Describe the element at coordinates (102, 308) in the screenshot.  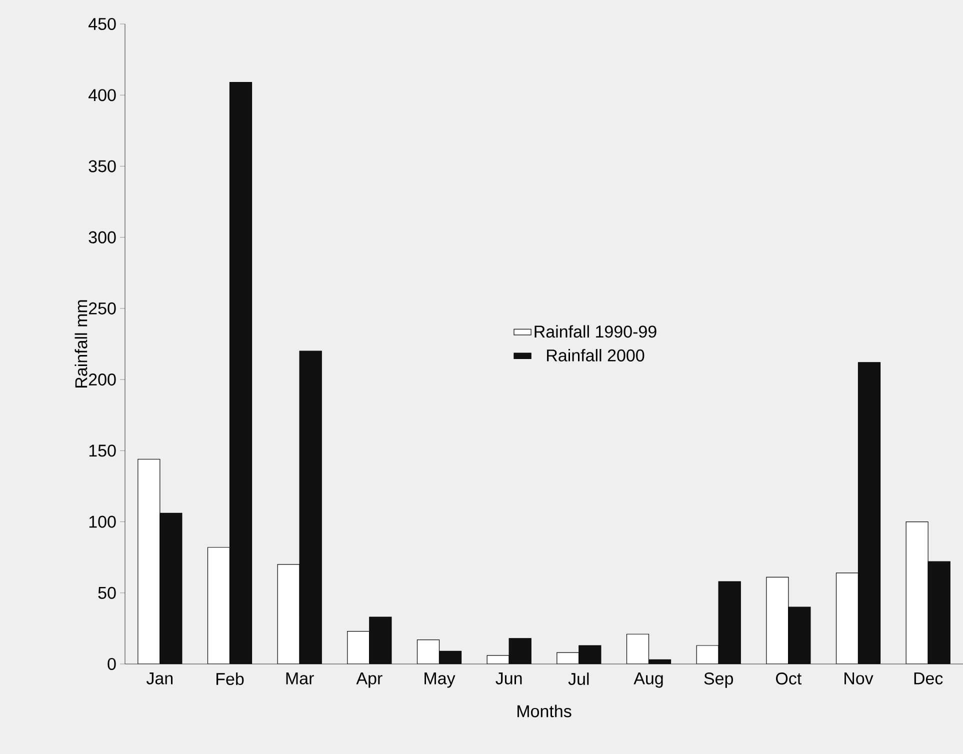
I see `y-tick-label: 250` at that location.